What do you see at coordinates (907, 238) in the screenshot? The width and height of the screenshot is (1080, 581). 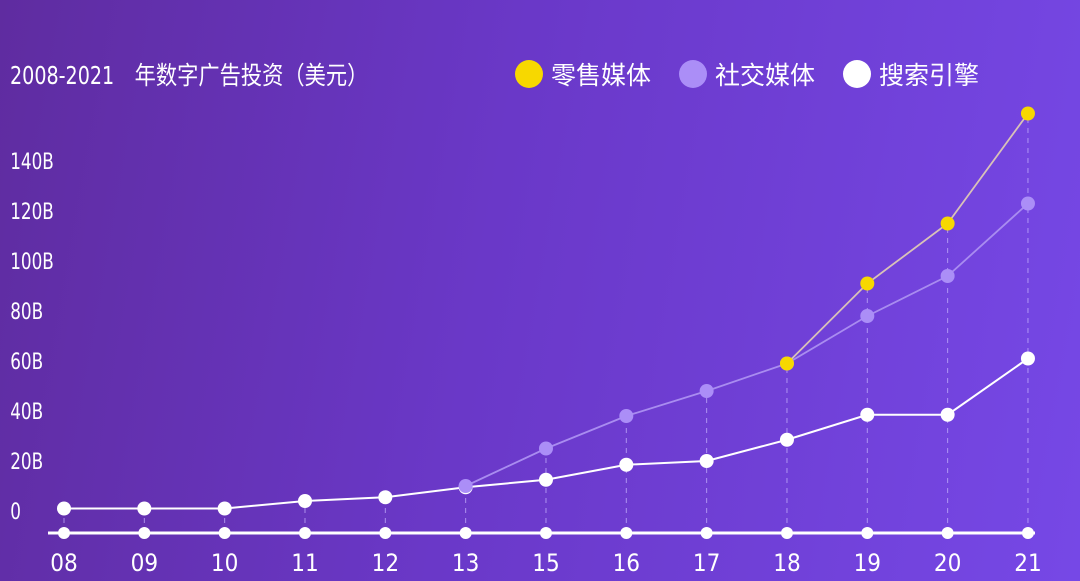 I see `series-line` at bounding box center [907, 238].